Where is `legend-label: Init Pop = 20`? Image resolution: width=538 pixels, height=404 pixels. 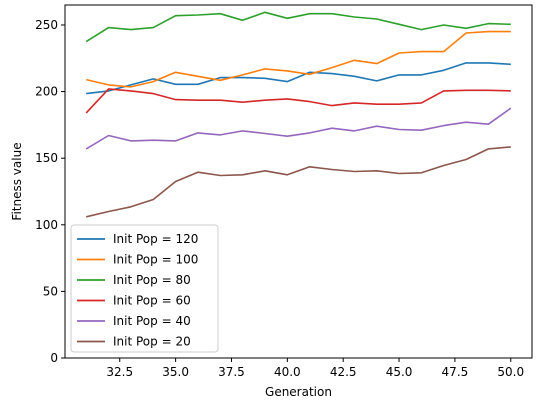
legend-label: Init Pop = 20 is located at coordinates (152, 342).